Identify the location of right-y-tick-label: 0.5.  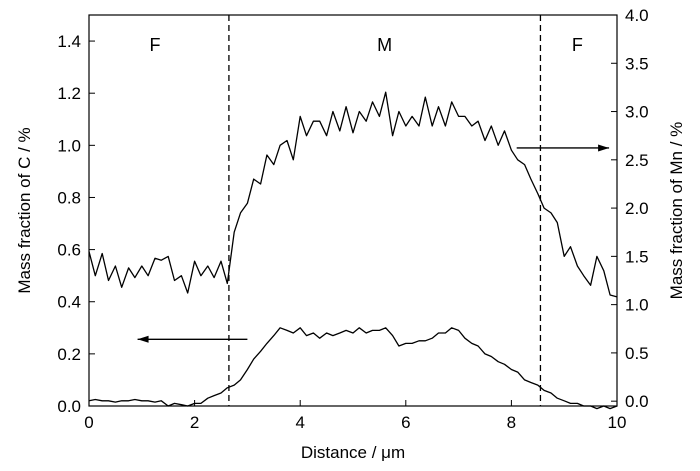
(637, 353).